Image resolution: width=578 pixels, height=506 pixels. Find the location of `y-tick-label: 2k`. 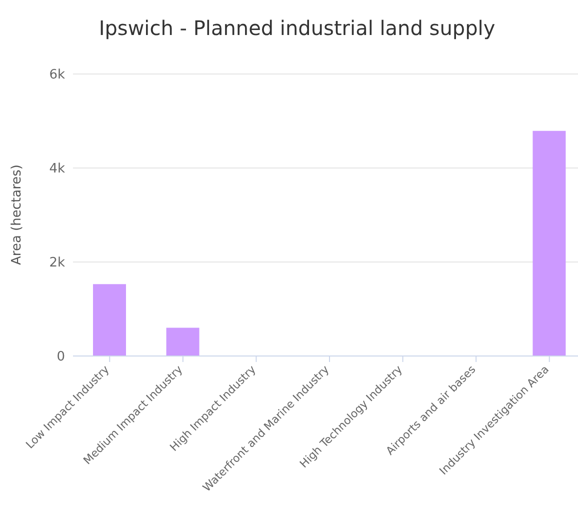

y-tick-label: 2k is located at coordinates (57, 263).